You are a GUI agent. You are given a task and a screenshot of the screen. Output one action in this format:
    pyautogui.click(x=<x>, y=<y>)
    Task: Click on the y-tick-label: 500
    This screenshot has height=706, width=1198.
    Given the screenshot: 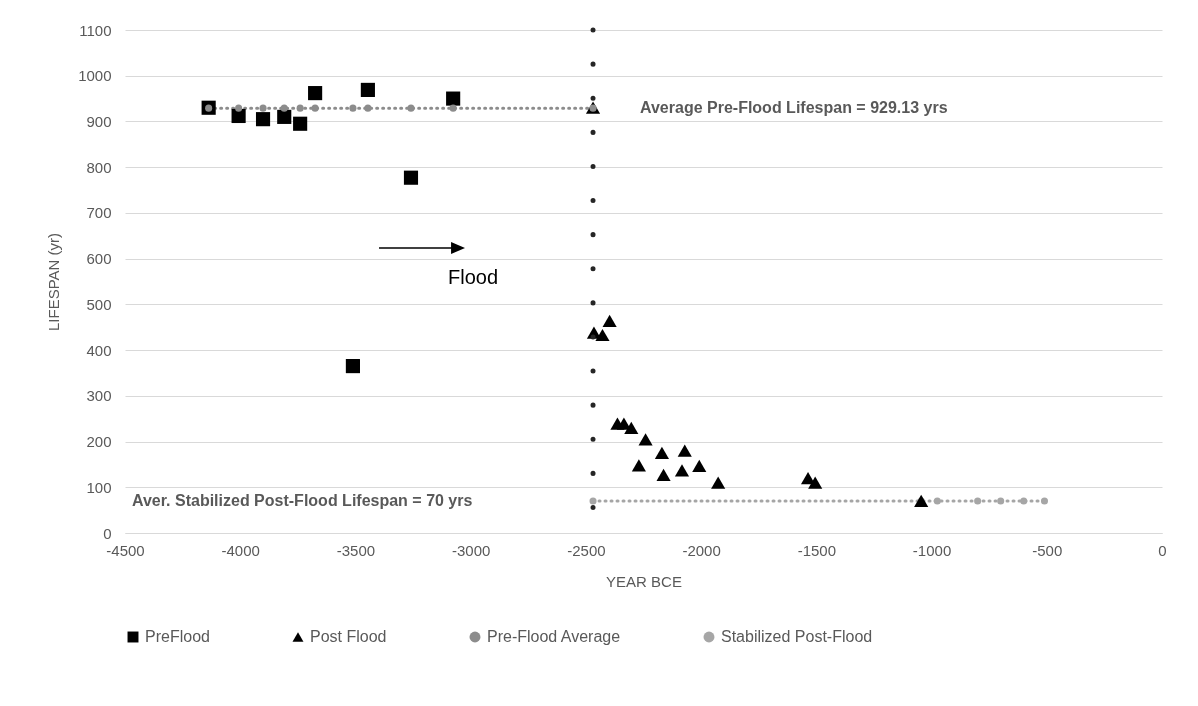 What is the action you would take?
    pyautogui.click(x=99, y=304)
    